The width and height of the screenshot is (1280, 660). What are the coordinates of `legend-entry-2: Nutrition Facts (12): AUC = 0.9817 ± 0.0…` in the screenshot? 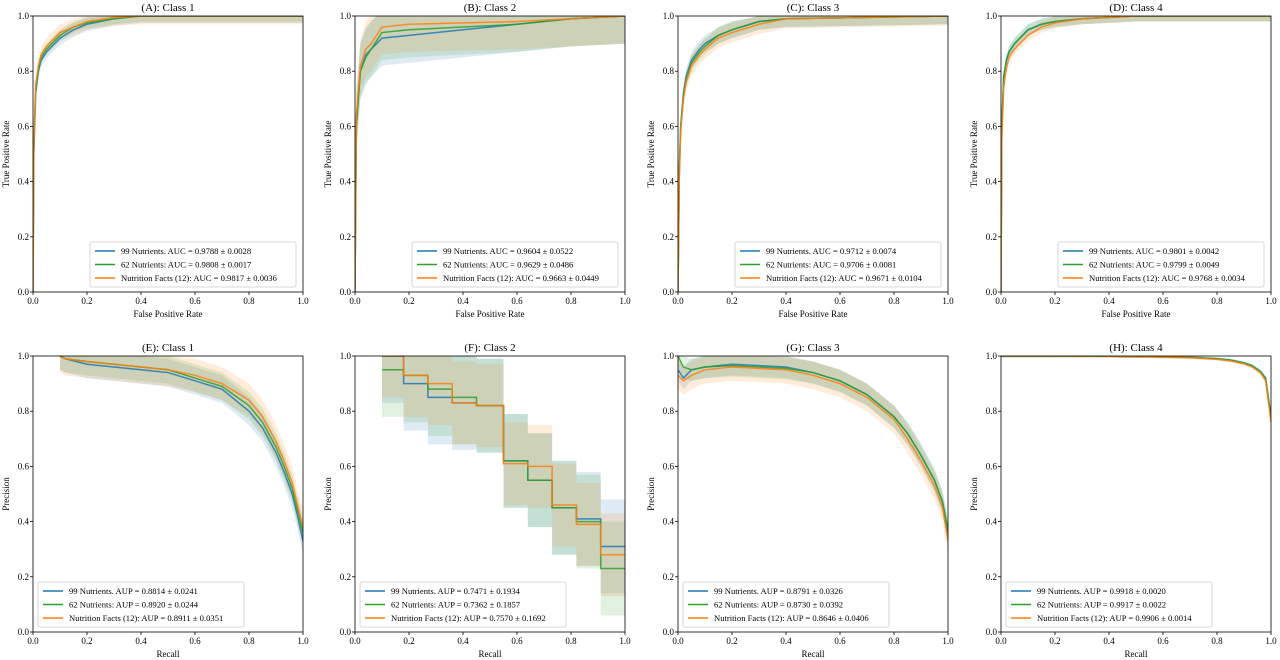 It's located at (199, 278).